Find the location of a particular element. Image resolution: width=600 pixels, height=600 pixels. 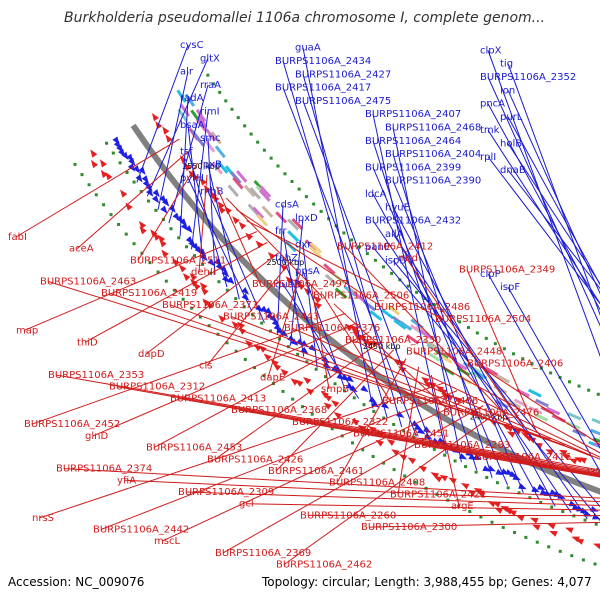

forward-gene-label: smc is located at coordinates (210, 138).